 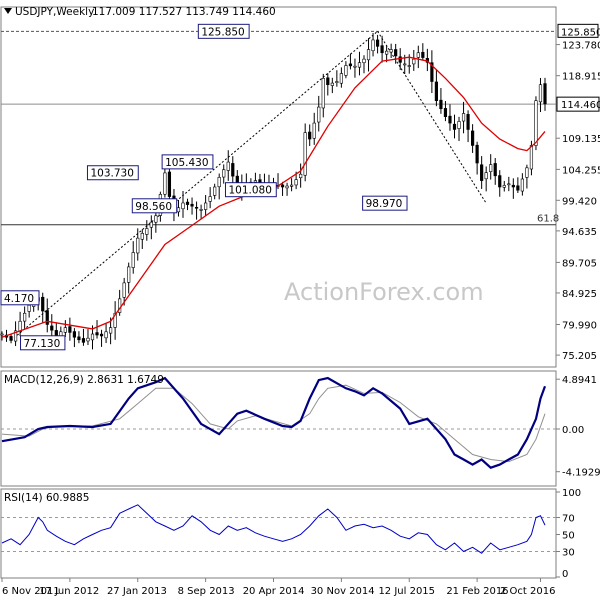 What do you see at coordinates (406, 591) in the screenshot?
I see `x-tick-label: 12 Jul 2015` at bounding box center [406, 591].